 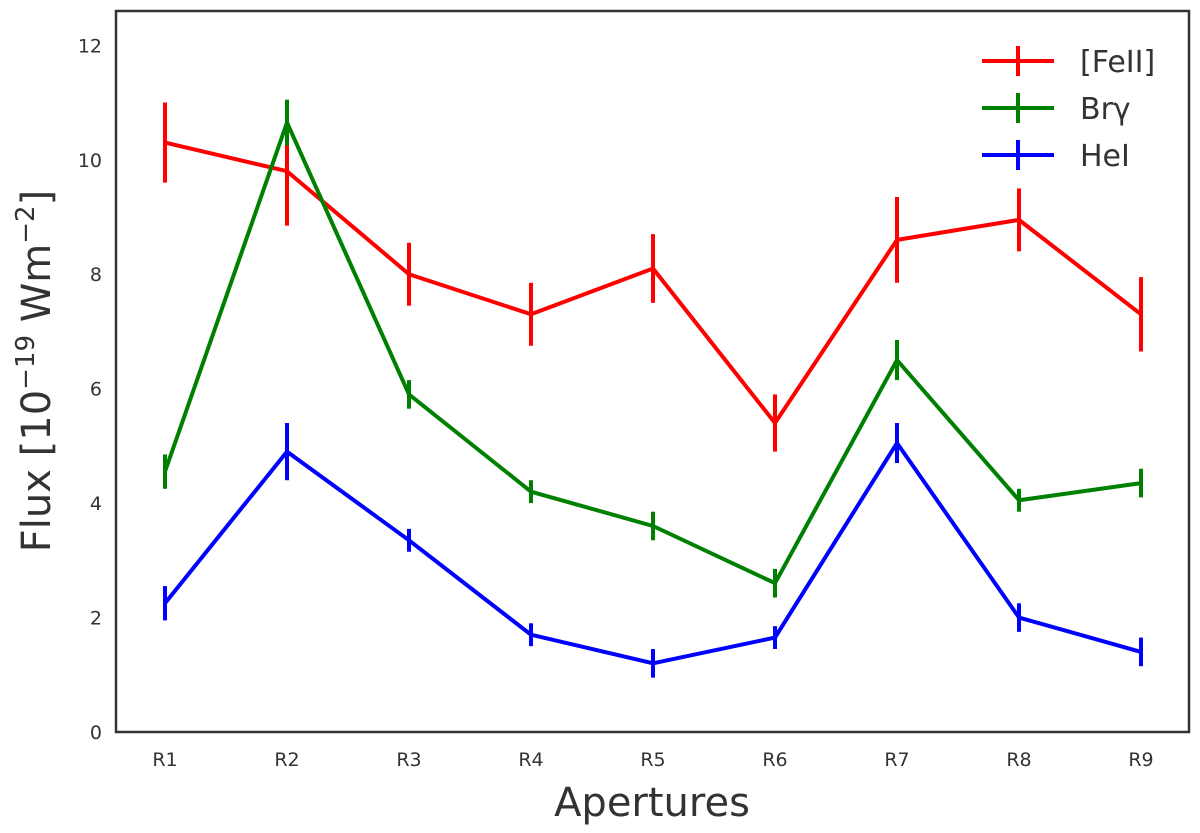 I want to click on x-tick-label: R6, so click(x=774, y=760).